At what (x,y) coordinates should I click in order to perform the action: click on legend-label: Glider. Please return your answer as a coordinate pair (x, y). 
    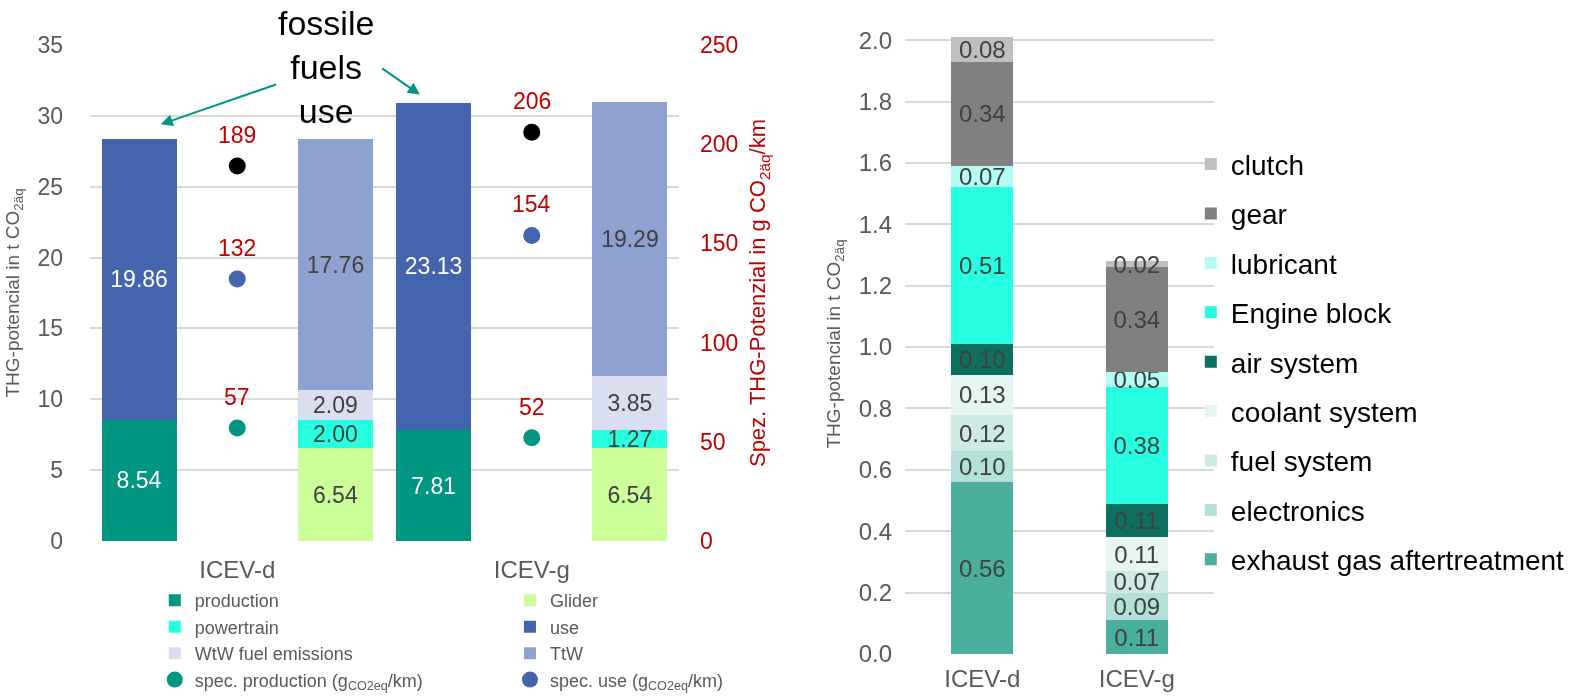
    Looking at the image, I should click on (573, 601).